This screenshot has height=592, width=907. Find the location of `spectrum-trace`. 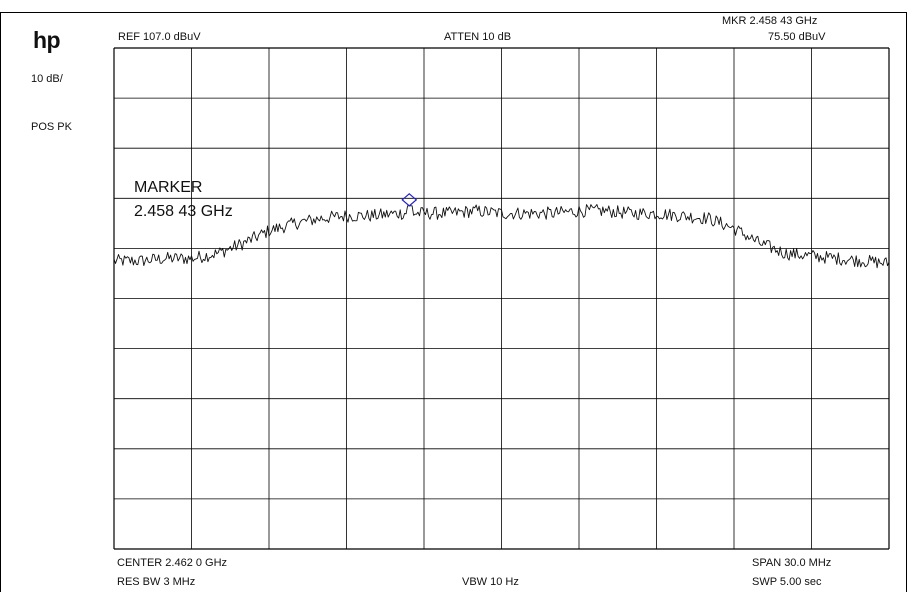

spectrum-trace is located at coordinates (501, 236).